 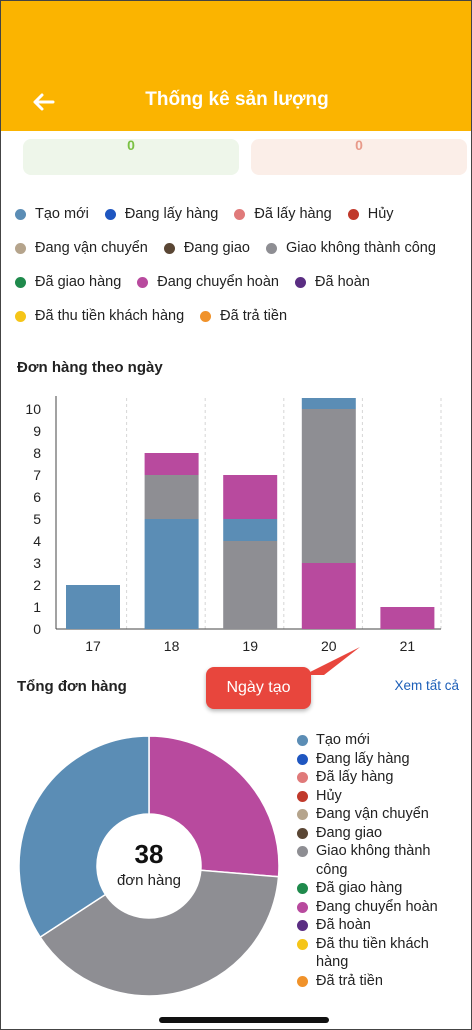 What do you see at coordinates (149, 854) in the screenshot?
I see `total-count: 38` at bounding box center [149, 854].